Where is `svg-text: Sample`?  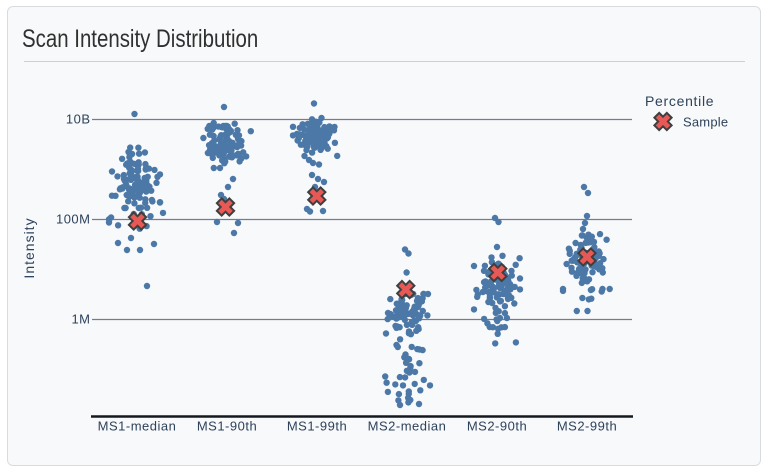 svg-text: Sample is located at coordinates (705, 122).